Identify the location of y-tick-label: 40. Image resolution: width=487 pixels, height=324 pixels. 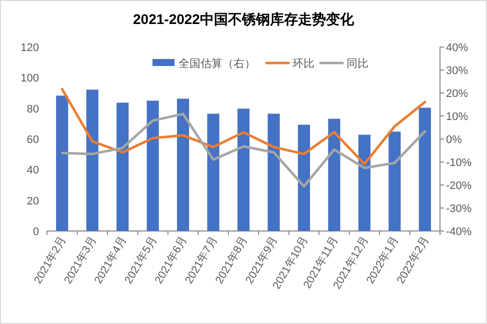
(32, 170).